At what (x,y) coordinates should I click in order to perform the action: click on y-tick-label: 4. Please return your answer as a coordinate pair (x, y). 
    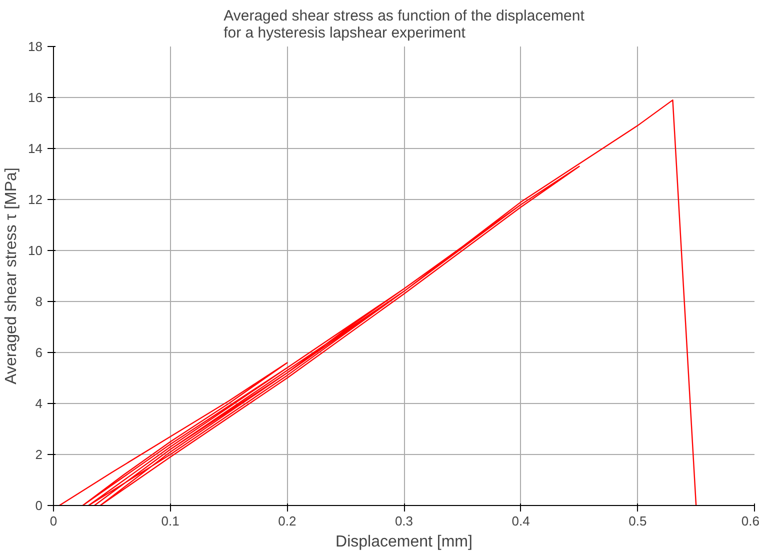
    Looking at the image, I should click on (39, 403).